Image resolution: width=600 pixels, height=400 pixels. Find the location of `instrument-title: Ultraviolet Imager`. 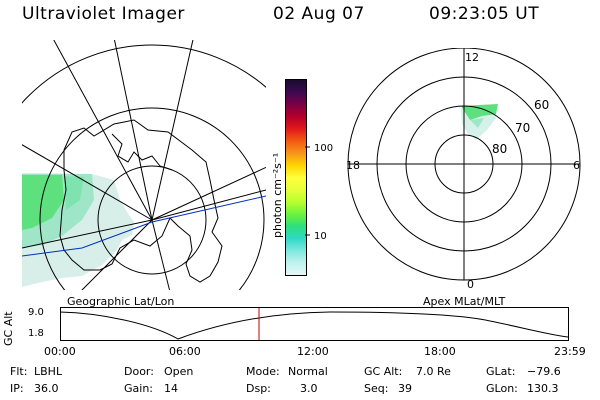

instrument-title: Ultraviolet Imager is located at coordinates (103, 14).